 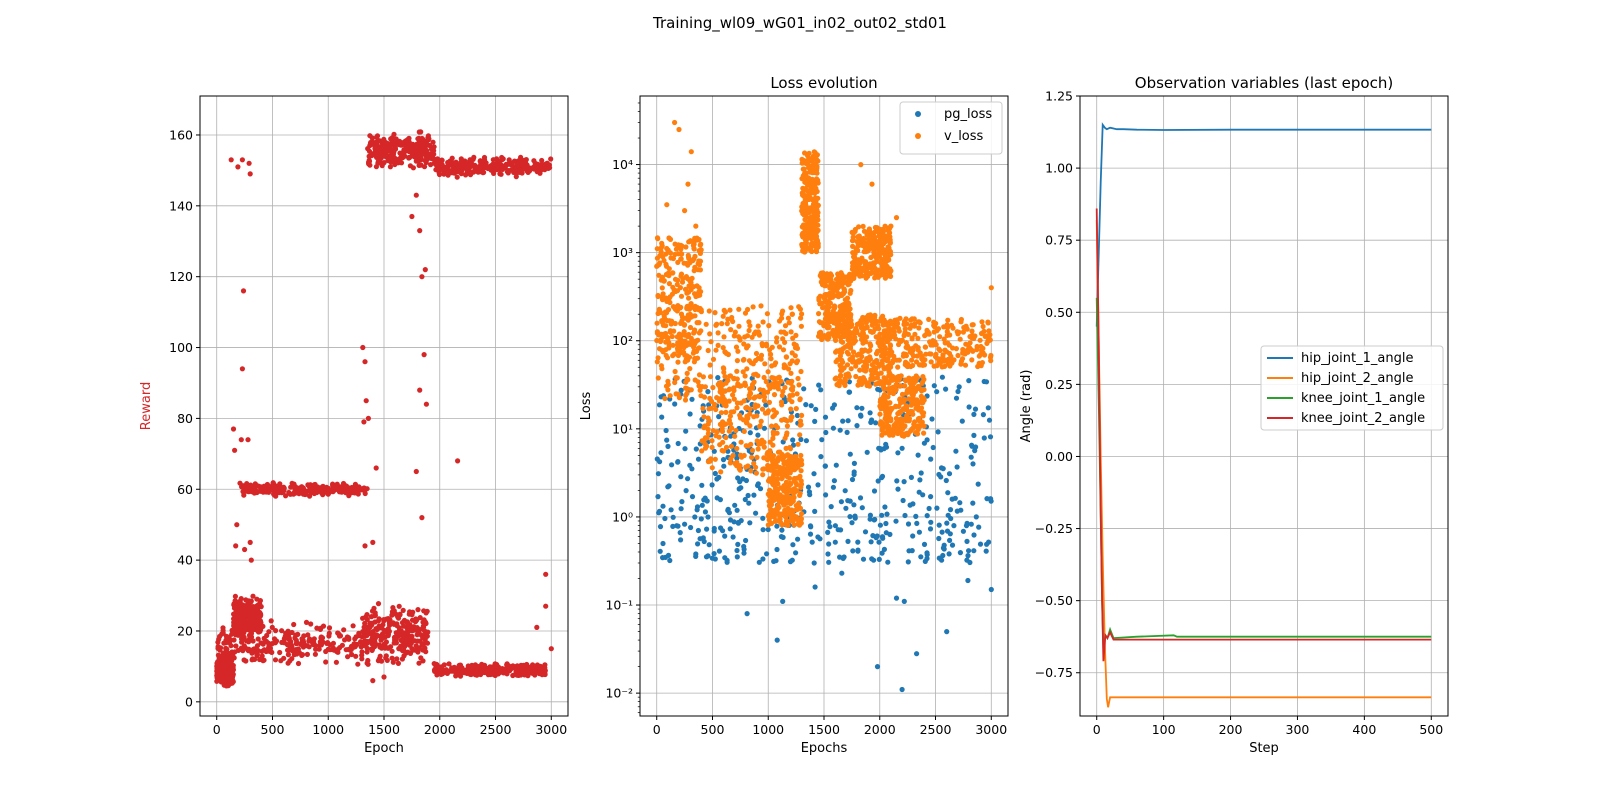 What do you see at coordinates (185, 630) in the screenshot?
I see `y-tick-label: 20` at bounding box center [185, 630].